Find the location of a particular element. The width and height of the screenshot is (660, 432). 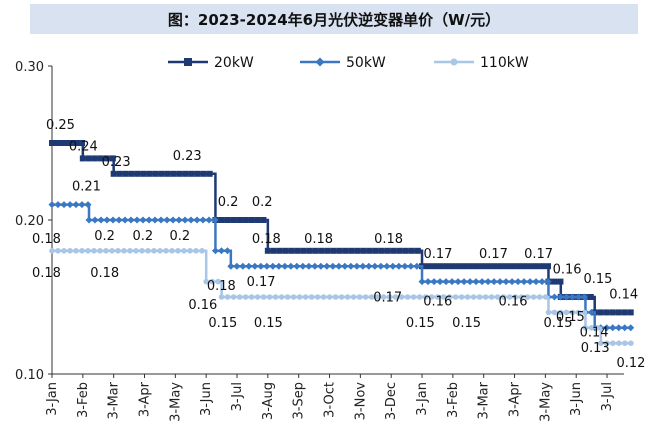

legend-label-50kW: 50kW is located at coordinates (366, 63).